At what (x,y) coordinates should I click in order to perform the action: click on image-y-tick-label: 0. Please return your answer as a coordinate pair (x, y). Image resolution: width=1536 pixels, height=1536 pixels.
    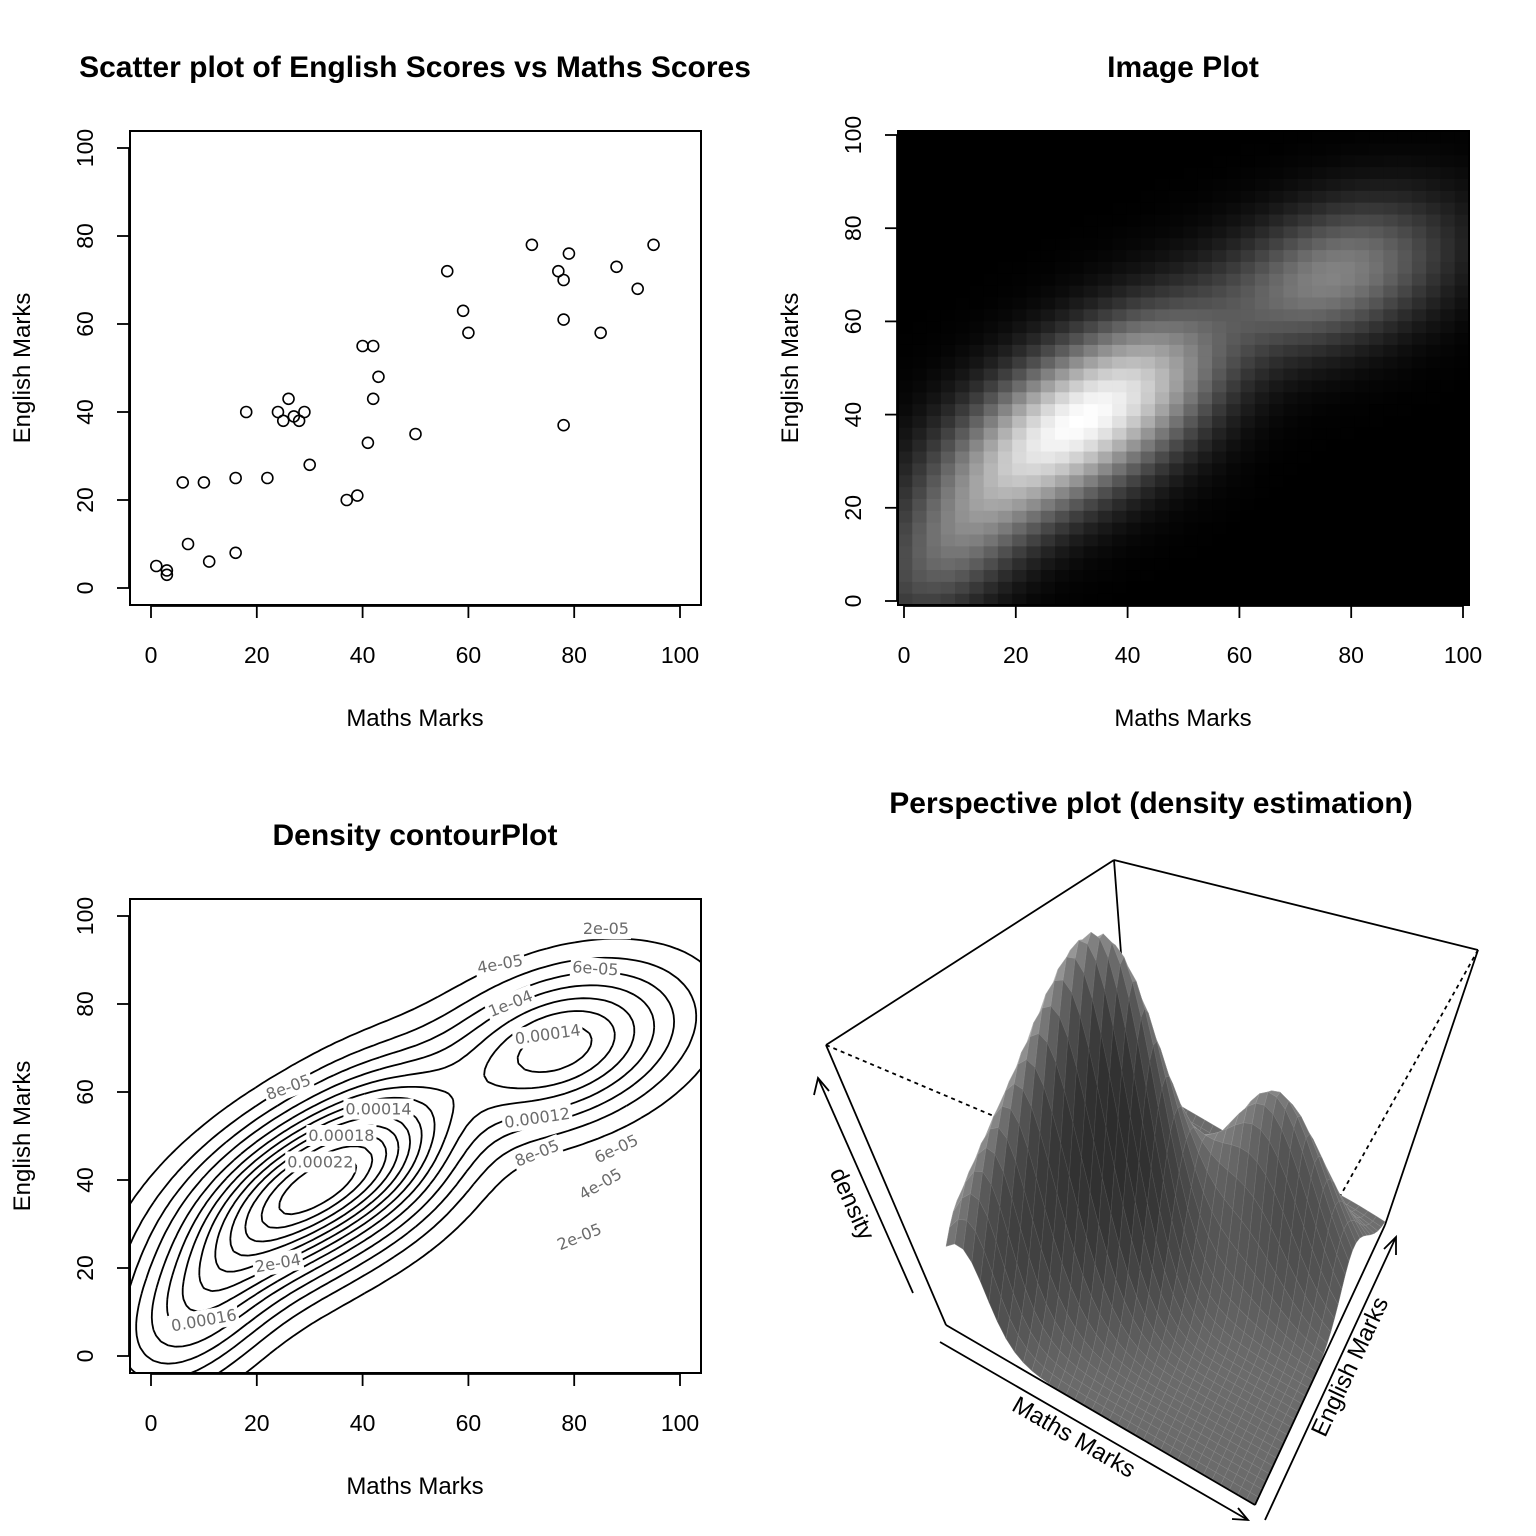
    Looking at the image, I should click on (853, 601).